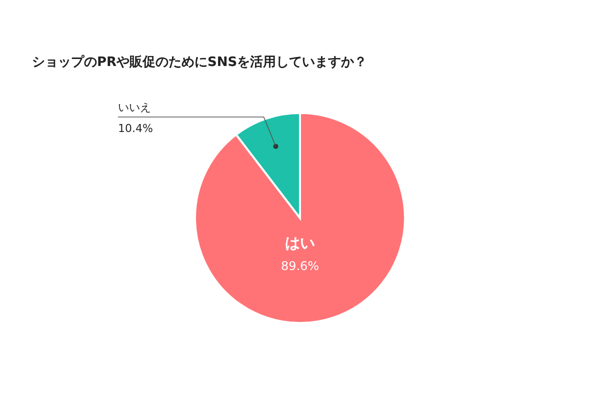 The image size is (600, 400). What do you see at coordinates (300, 266) in the screenshot?
I see `data-label: 89.6%` at bounding box center [300, 266].